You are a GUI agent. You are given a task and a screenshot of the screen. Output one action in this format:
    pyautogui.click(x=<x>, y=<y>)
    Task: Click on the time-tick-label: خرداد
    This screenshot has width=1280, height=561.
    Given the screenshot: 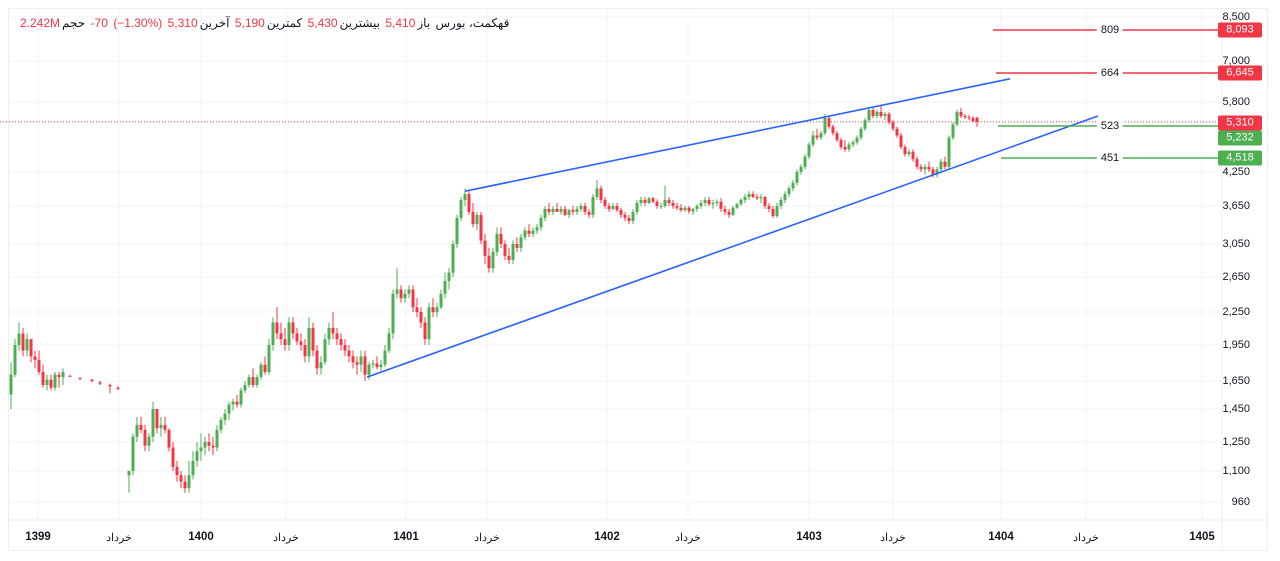 What is the action you would take?
    pyautogui.click(x=119, y=538)
    